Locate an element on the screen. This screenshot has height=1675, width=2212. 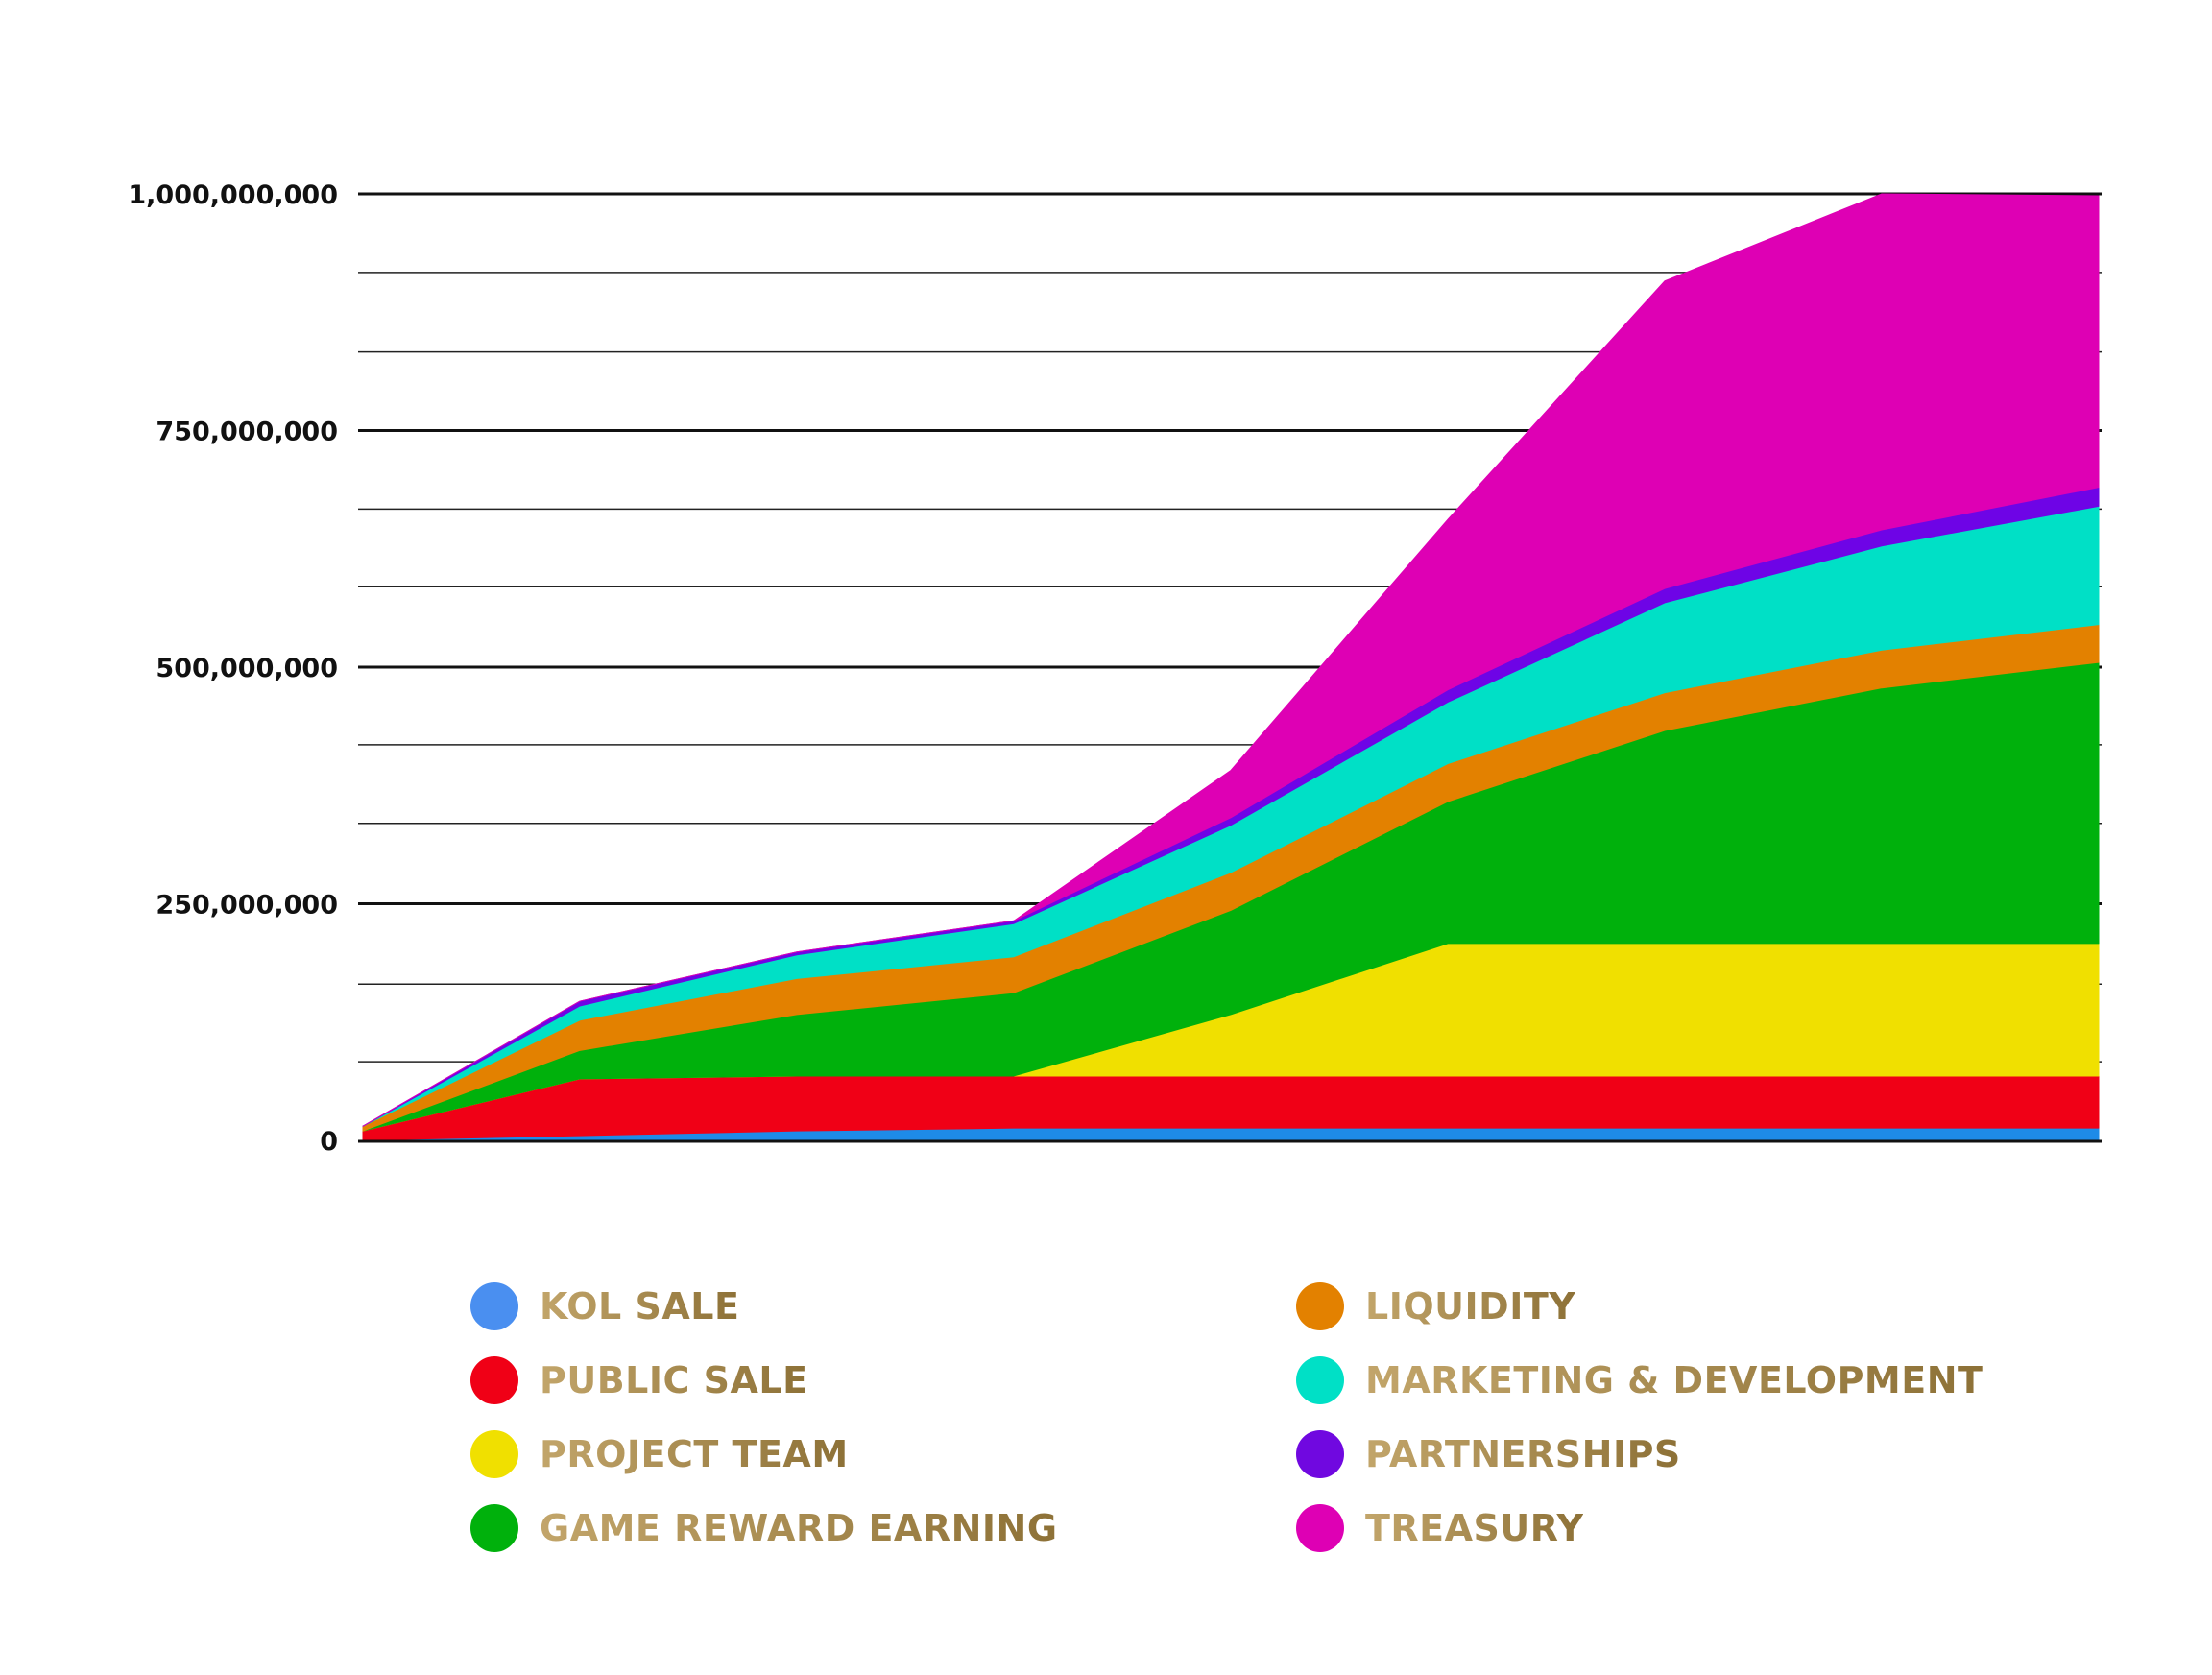
y-tick-label: 1,000,000,000 is located at coordinates (233, 195).